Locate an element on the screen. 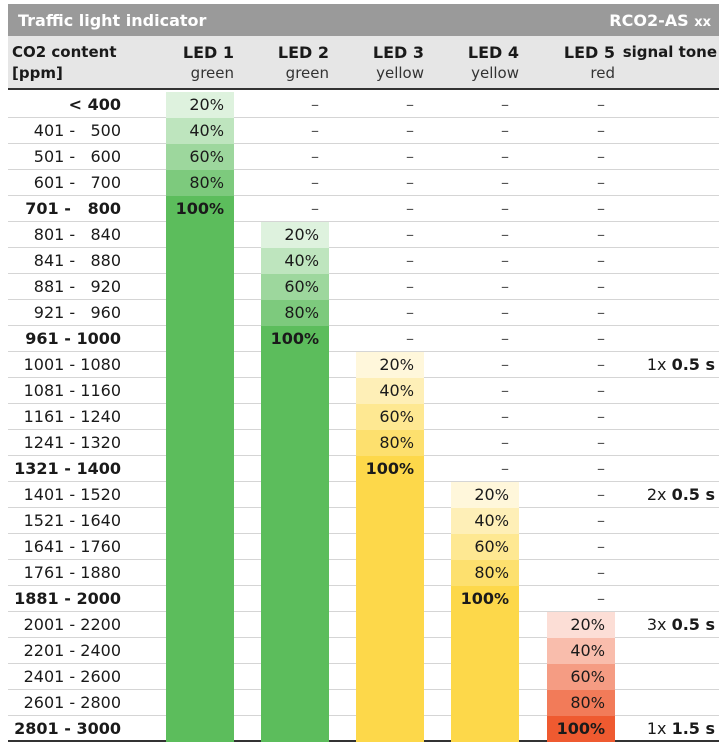 Image resolution: width=725 pixels, height=747 pixels. table-row: 921 - 960 80% – – – is located at coordinates (363, 313).